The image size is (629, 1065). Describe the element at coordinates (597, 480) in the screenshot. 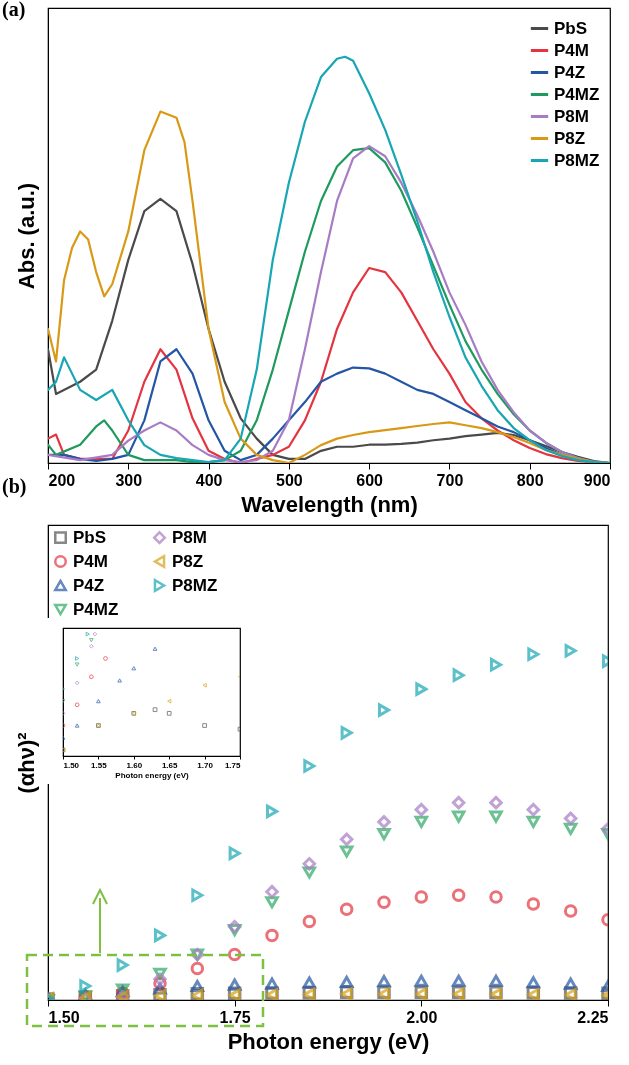

I see `x-tick-label: 900` at that location.